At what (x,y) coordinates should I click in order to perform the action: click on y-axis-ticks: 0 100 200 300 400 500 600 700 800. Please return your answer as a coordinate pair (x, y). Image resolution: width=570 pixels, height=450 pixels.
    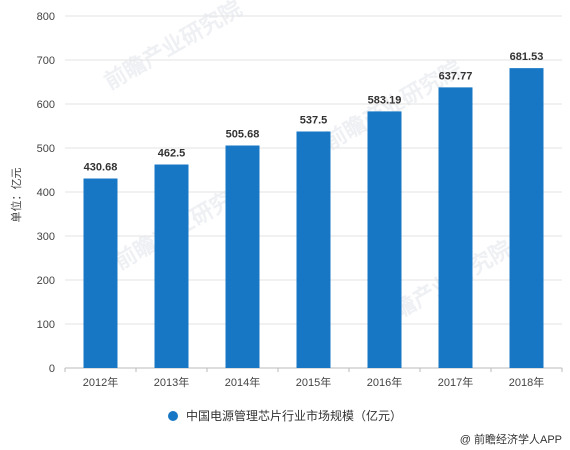
    Looking at the image, I should click on (46, 193).